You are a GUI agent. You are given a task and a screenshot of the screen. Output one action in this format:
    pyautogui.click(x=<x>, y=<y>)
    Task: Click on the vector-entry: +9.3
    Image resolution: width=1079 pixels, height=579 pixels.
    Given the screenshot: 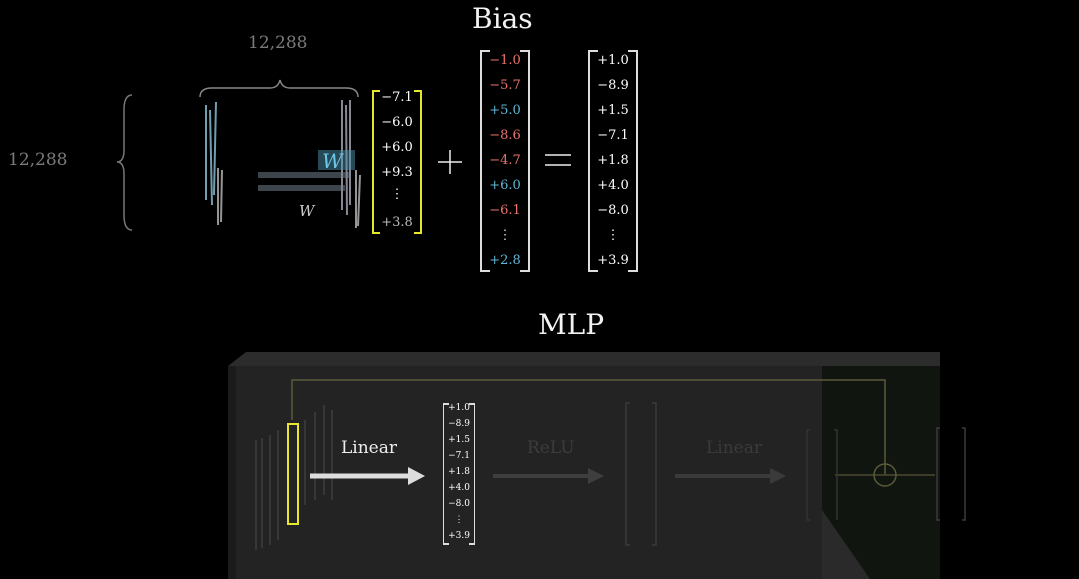 What is the action you would take?
    pyautogui.click(x=397, y=172)
    